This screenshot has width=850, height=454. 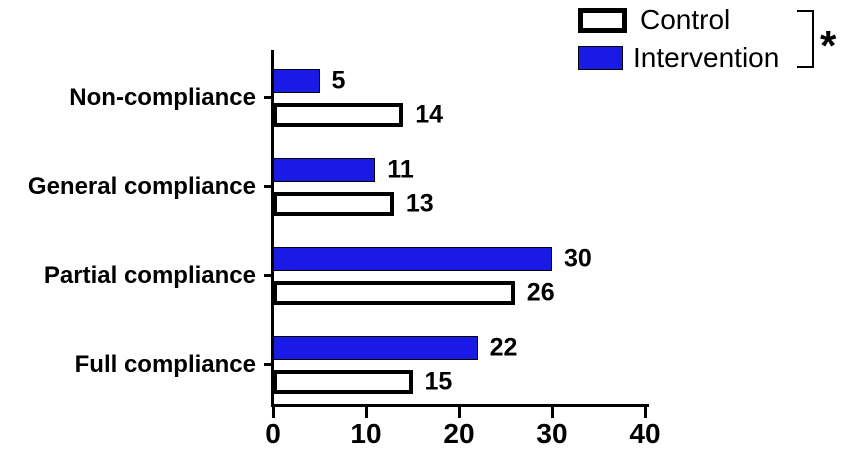 I want to click on x-tick-label: 10, so click(x=366, y=433).